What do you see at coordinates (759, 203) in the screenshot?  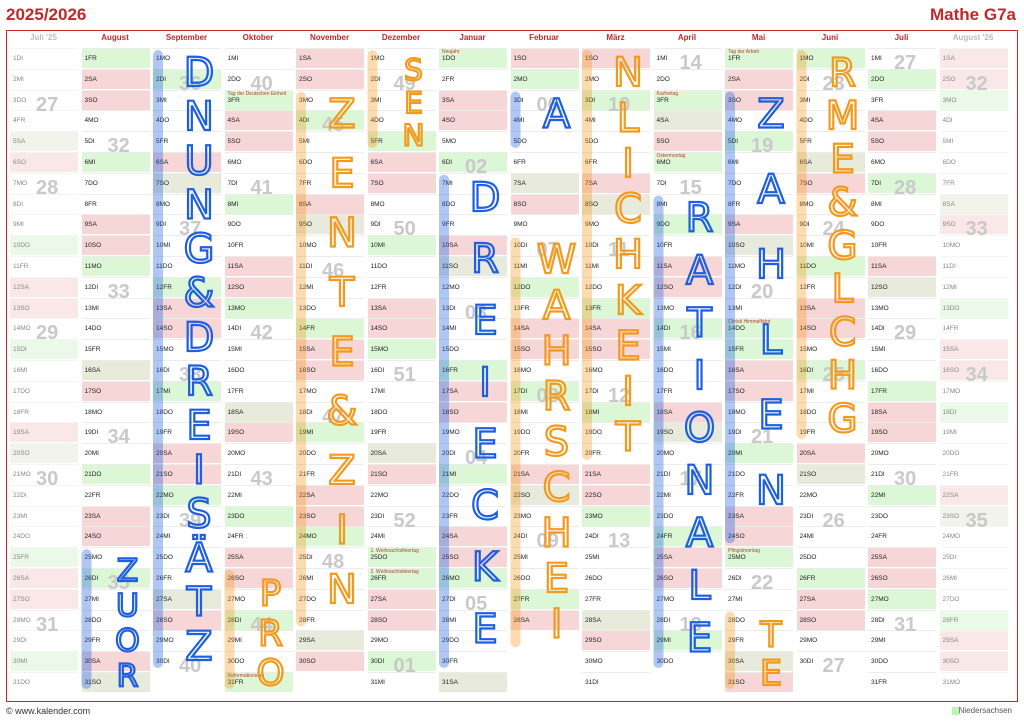 I see `day-cell: 8FR` at bounding box center [759, 203].